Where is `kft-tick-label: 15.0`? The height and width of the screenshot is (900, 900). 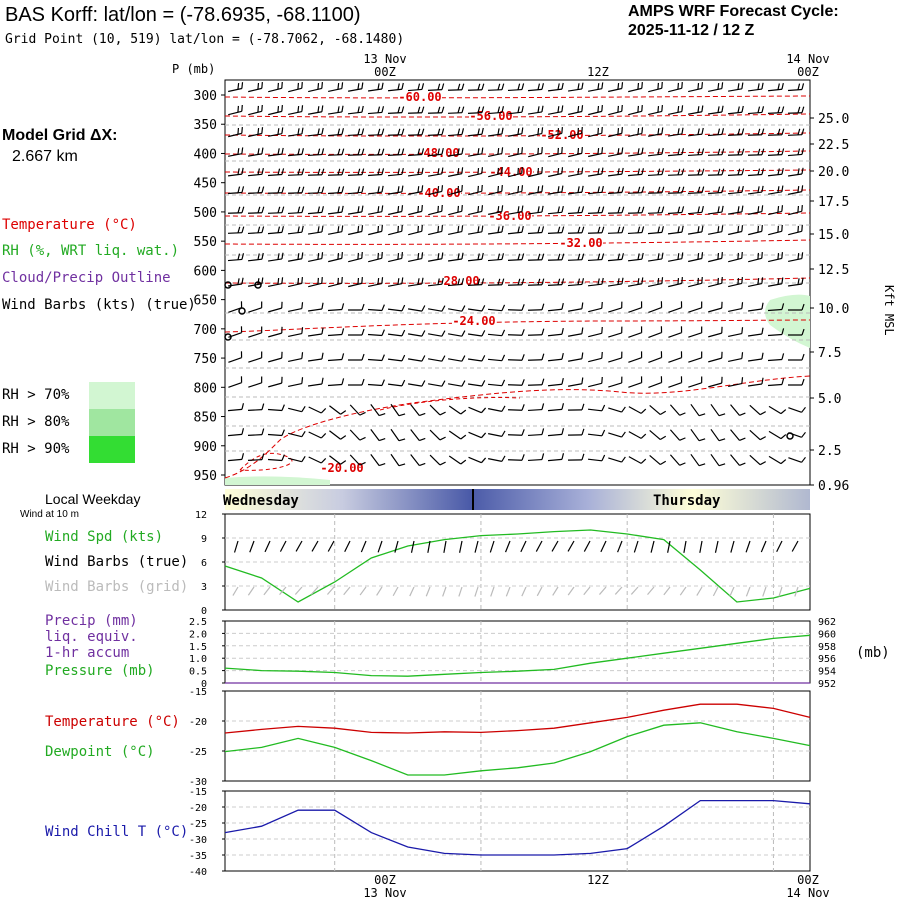
kft-tick-label: 15.0 is located at coordinates (833, 235).